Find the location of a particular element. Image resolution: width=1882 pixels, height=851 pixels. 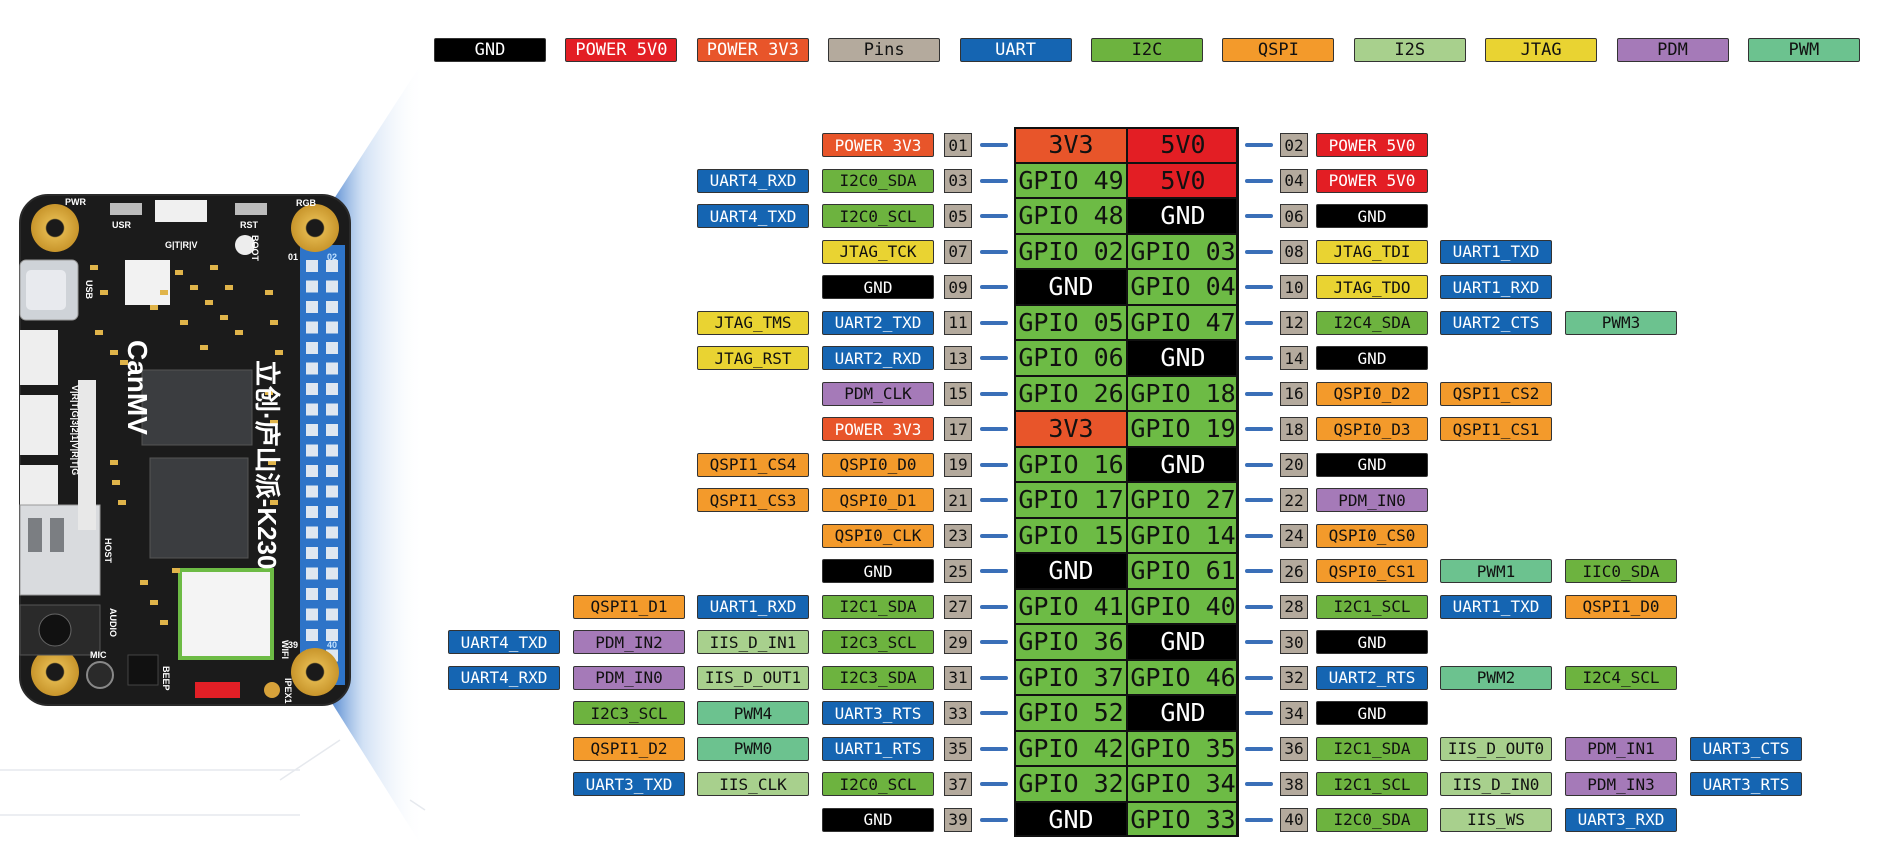

function-tag-jtag: JTAG_TDO is located at coordinates (1372, 287).